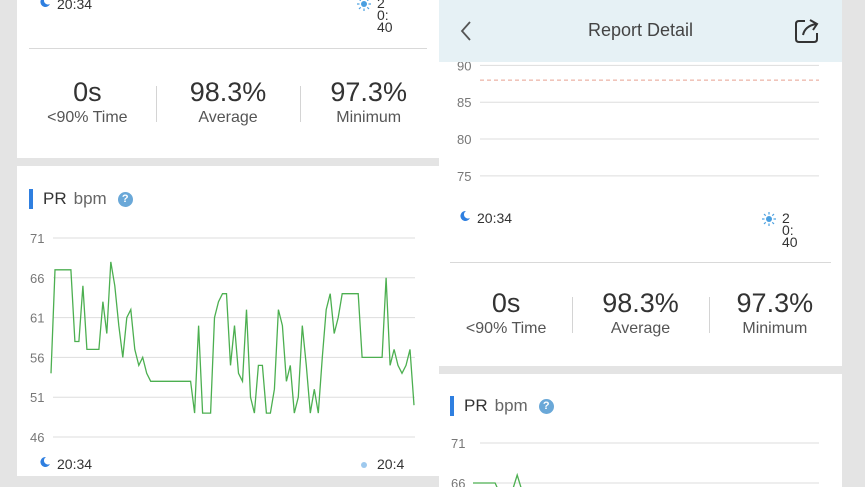 The height and width of the screenshot is (487, 865). I want to click on pr-start-time: 20:34, so click(65, 464).